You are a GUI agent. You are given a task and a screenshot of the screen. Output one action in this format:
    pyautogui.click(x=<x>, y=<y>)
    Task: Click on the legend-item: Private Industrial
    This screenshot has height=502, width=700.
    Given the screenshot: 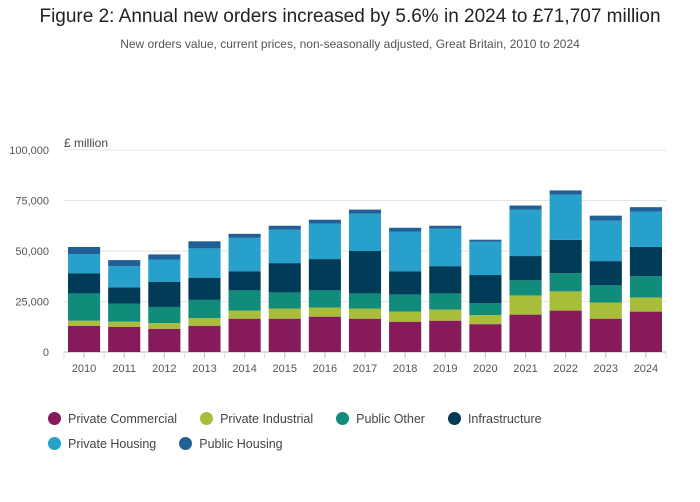 What is the action you would take?
    pyautogui.click(x=256, y=418)
    